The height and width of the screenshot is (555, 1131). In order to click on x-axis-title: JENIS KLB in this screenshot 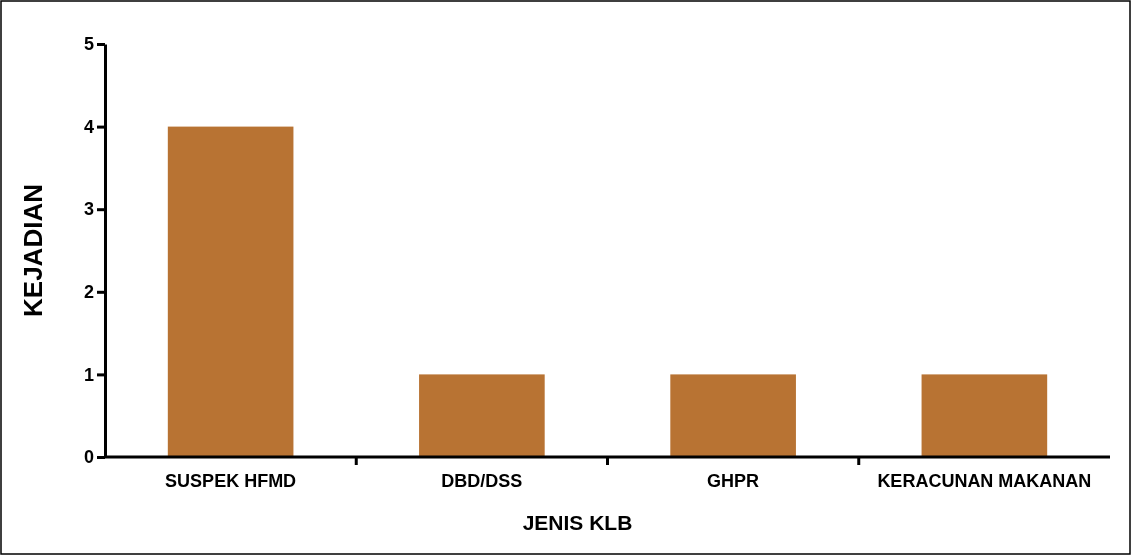, I will do `click(577, 522)`.